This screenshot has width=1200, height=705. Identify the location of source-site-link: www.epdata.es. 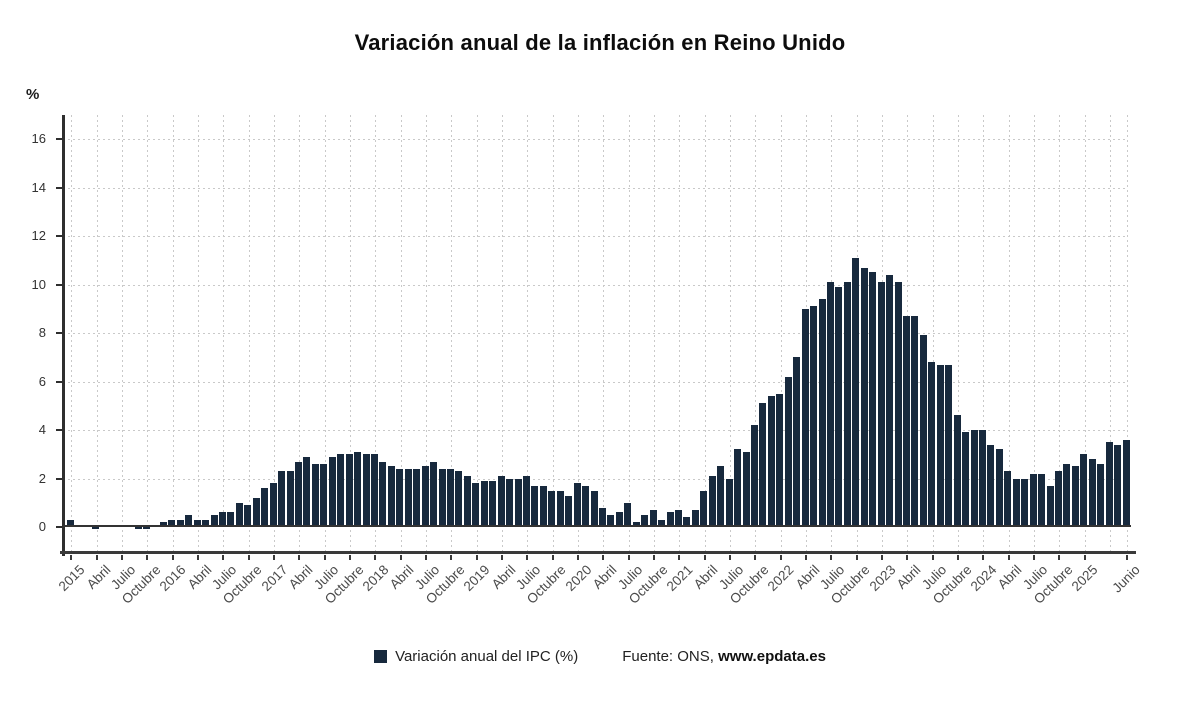
(772, 656).